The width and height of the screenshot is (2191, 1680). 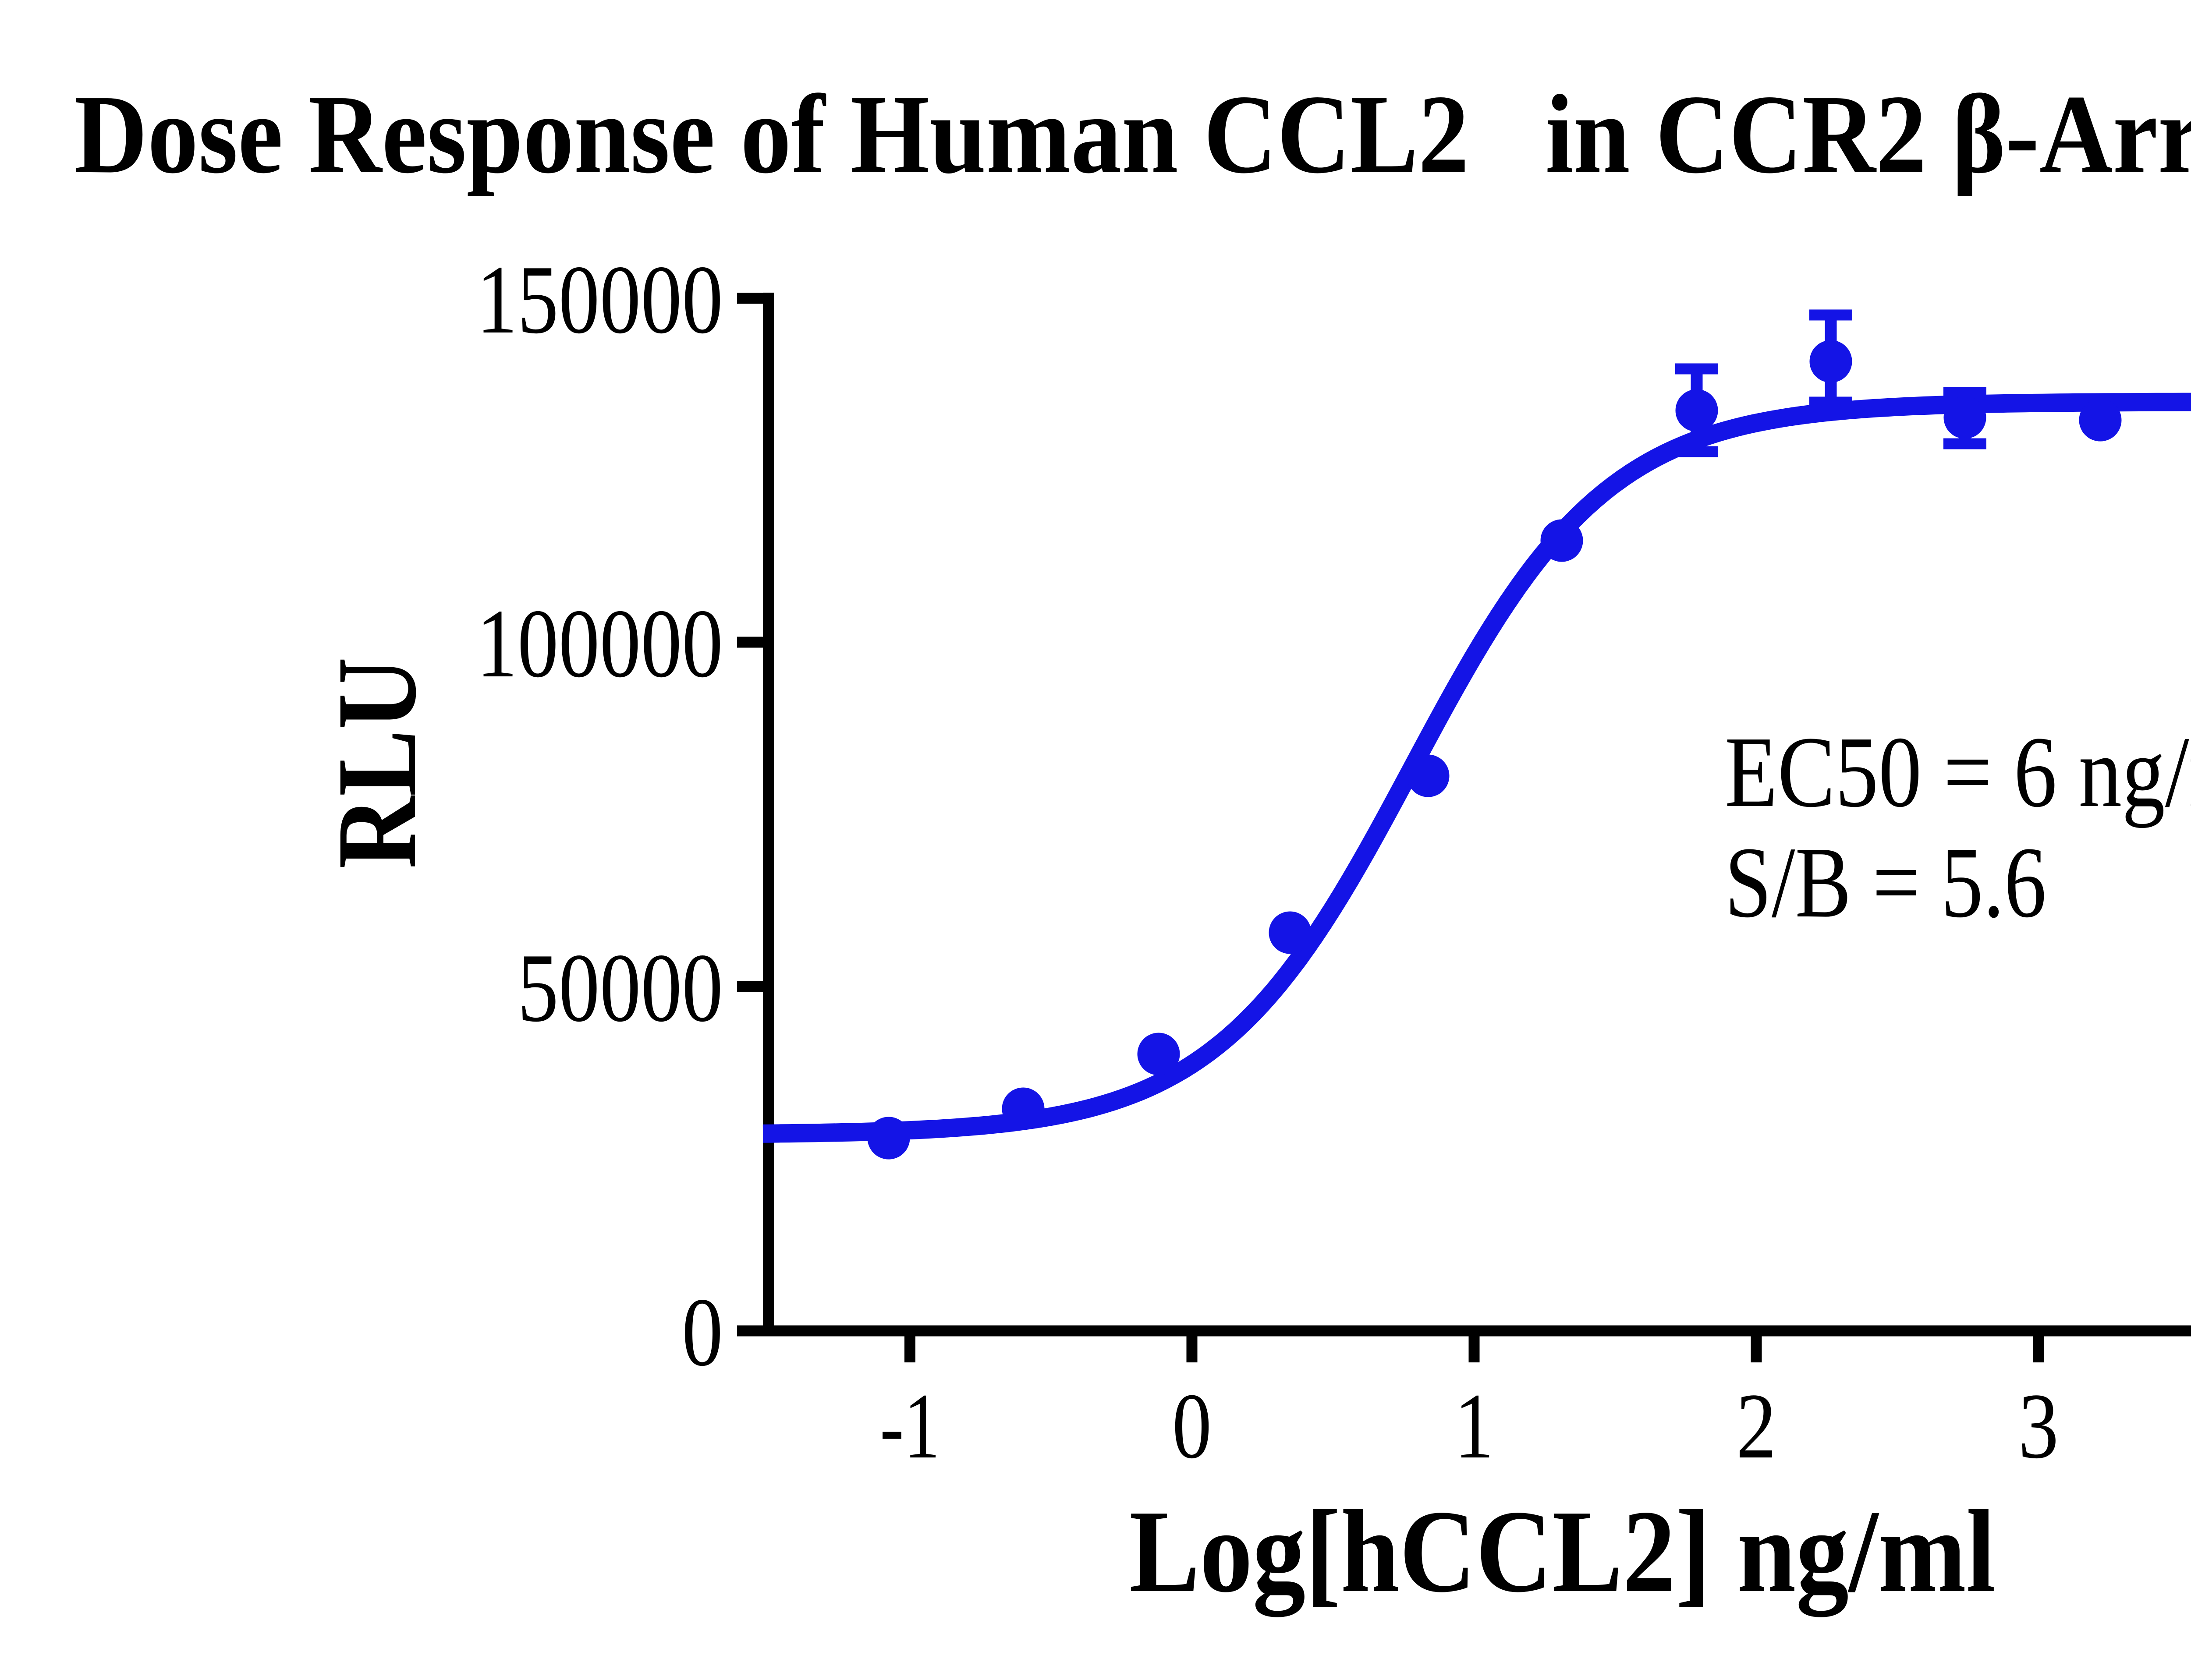 I want to click on svg-text: 3, so click(x=2038, y=1426).